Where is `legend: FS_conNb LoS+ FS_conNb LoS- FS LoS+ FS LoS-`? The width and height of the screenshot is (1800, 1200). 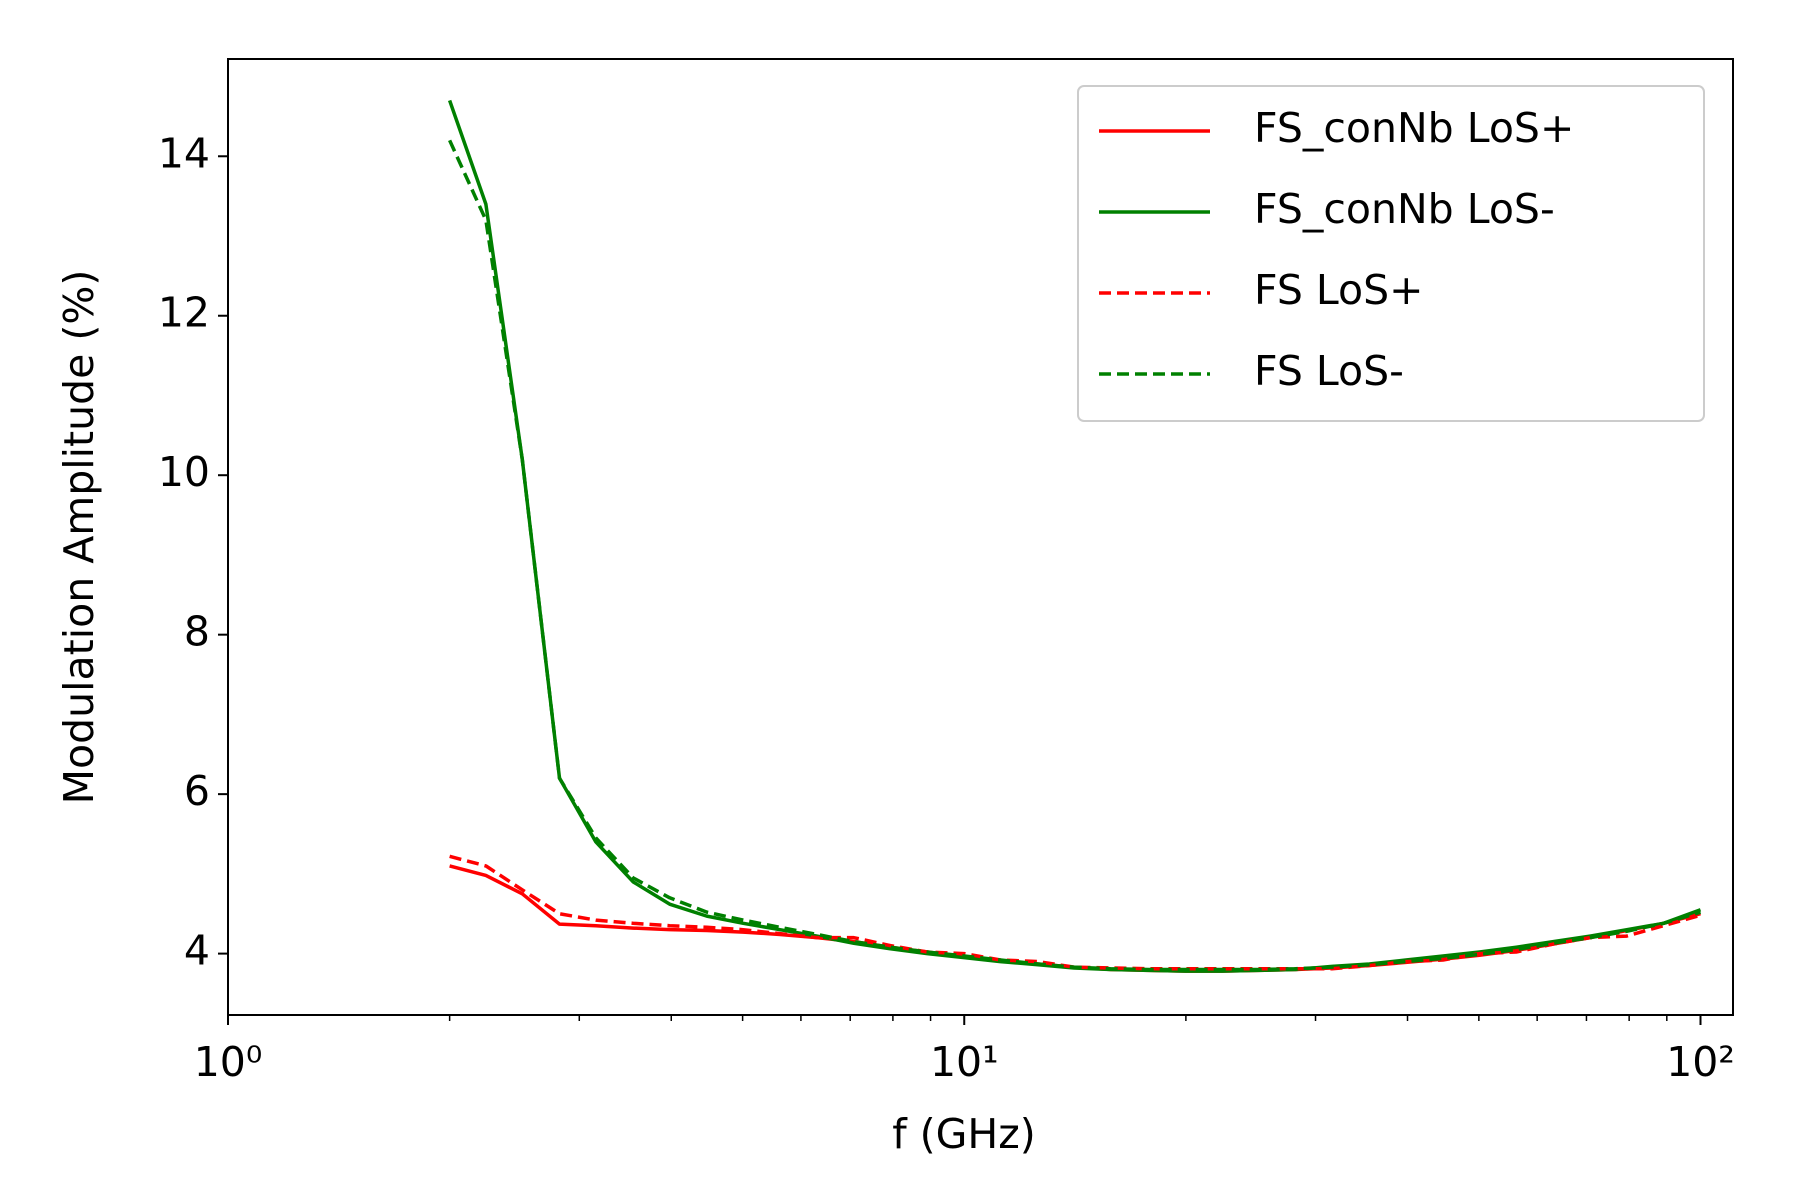 legend: FS_conNb LoS+ FS_conNb LoS- FS LoS+ FS LoS- is located at coordinates (1391, 253).